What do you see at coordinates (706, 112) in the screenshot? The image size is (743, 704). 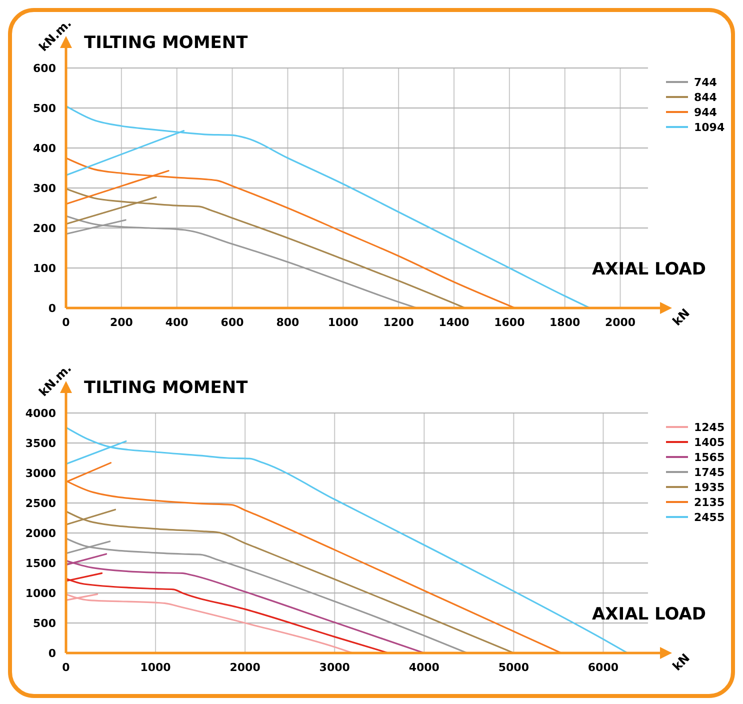 I see `legend-label: 944` at bounding box center [706, 112].